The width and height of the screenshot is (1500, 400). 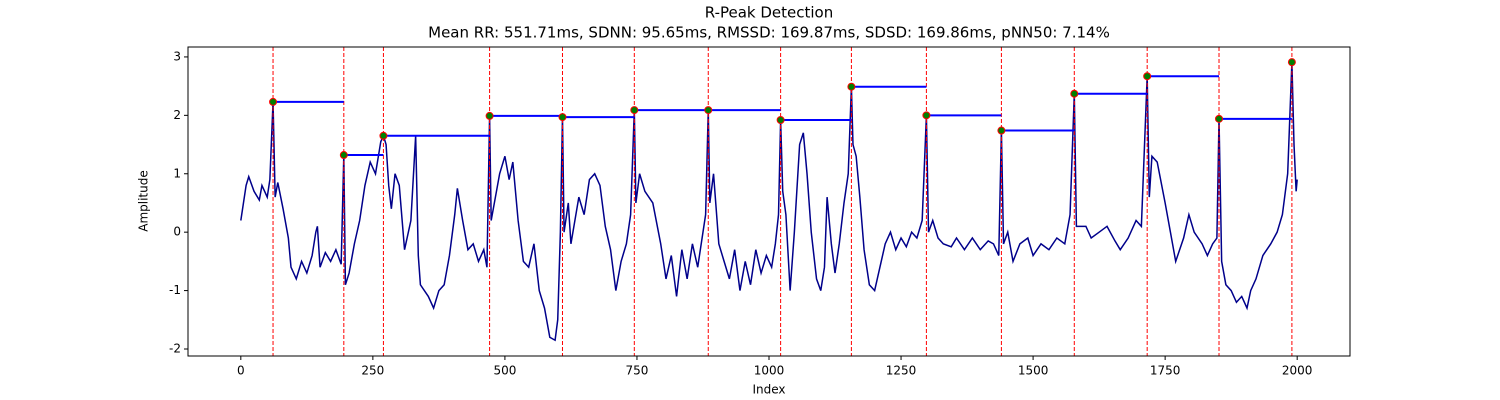 What do you see at coordinates (175, 290) in the screenshot?
I see `y-tick-label: -1` at bounding box center [175, 290].